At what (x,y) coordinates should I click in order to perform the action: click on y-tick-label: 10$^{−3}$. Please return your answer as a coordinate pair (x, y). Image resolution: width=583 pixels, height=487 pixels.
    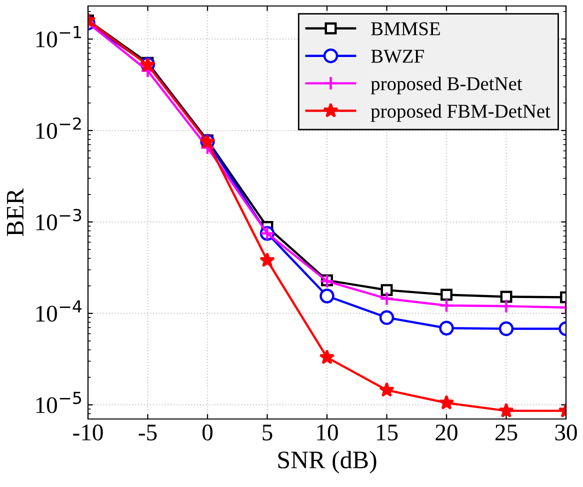
    Looking at the image, I should click on (59, 219).